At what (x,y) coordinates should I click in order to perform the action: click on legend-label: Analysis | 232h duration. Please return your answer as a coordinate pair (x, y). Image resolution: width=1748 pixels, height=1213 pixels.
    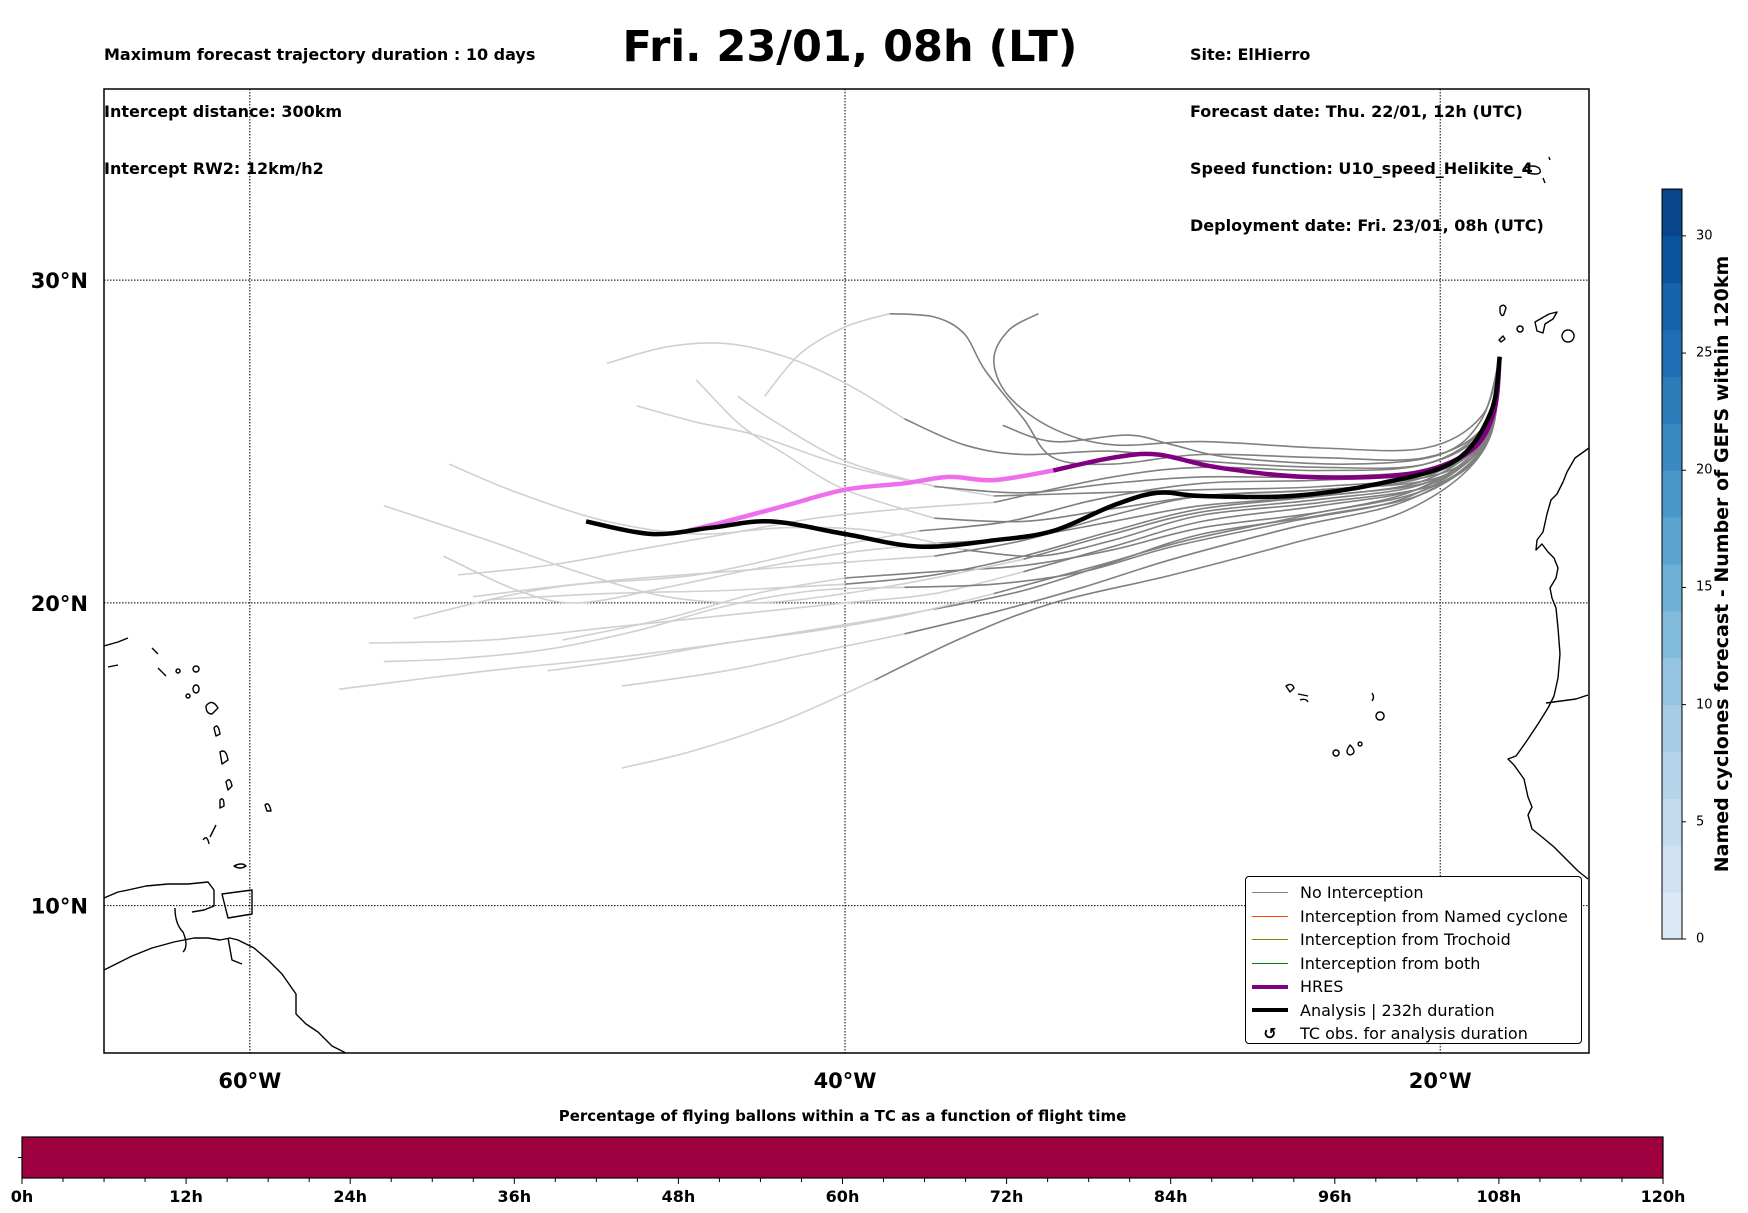
    Looking at the image, I should click on (1397, 1010).